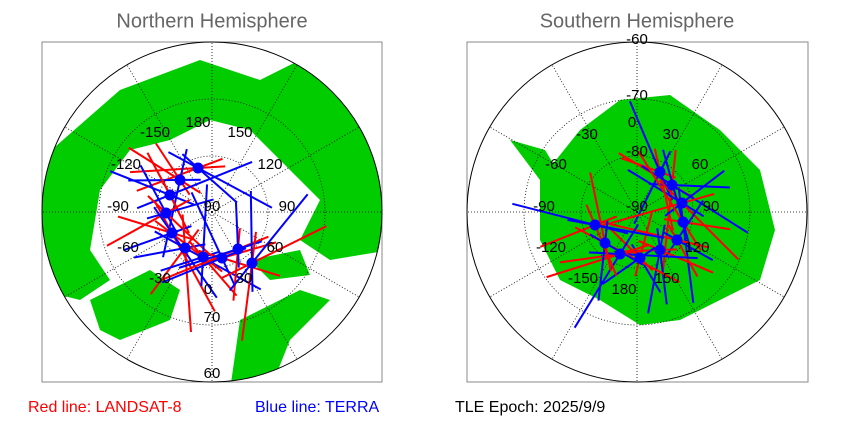 This screenshot has height=430, width=850. Describe the element at coordinates (637, 151) in the screenshot. I see `latitude-label: -80` at that location.